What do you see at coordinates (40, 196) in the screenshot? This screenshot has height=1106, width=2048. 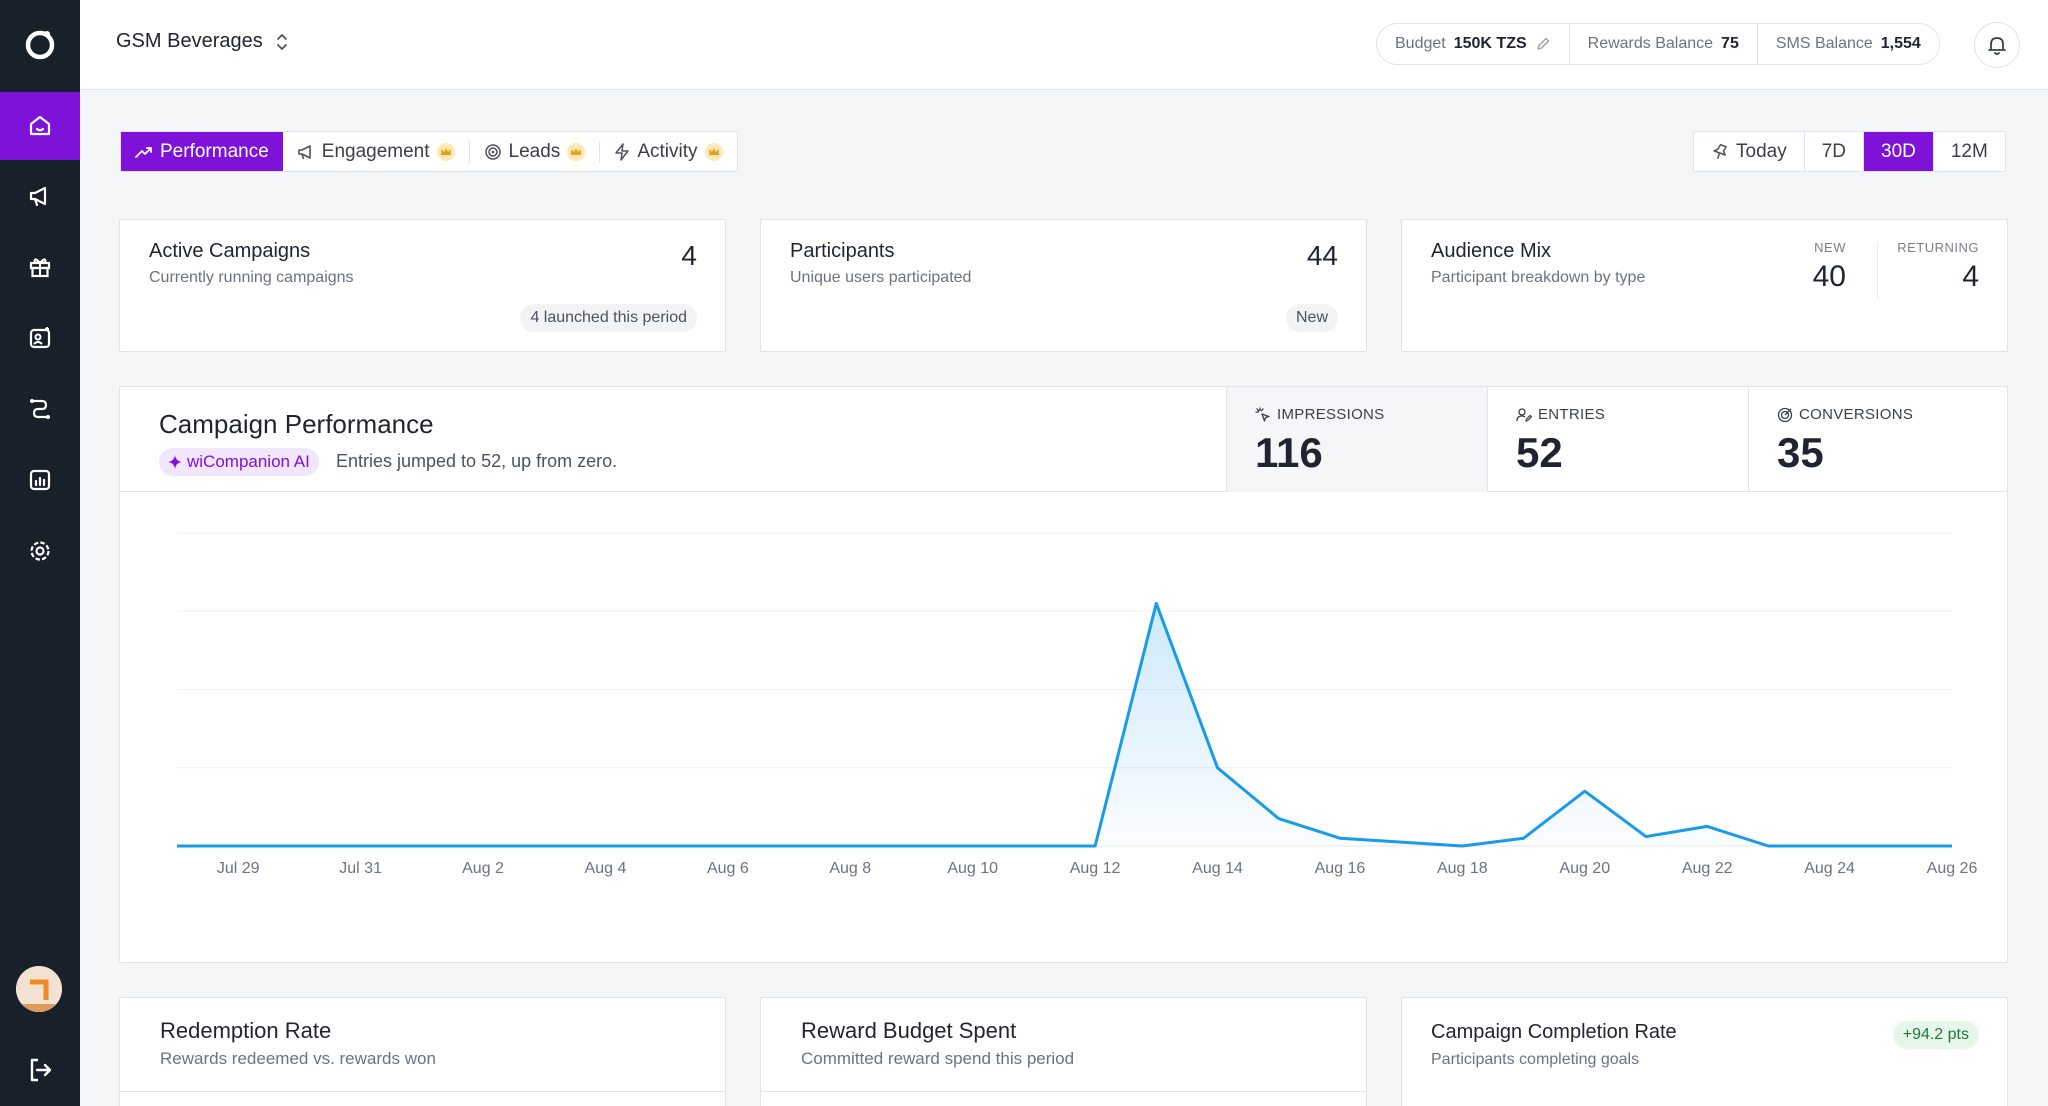 I see `nav-campaigns` at bounding box center [40, 196].